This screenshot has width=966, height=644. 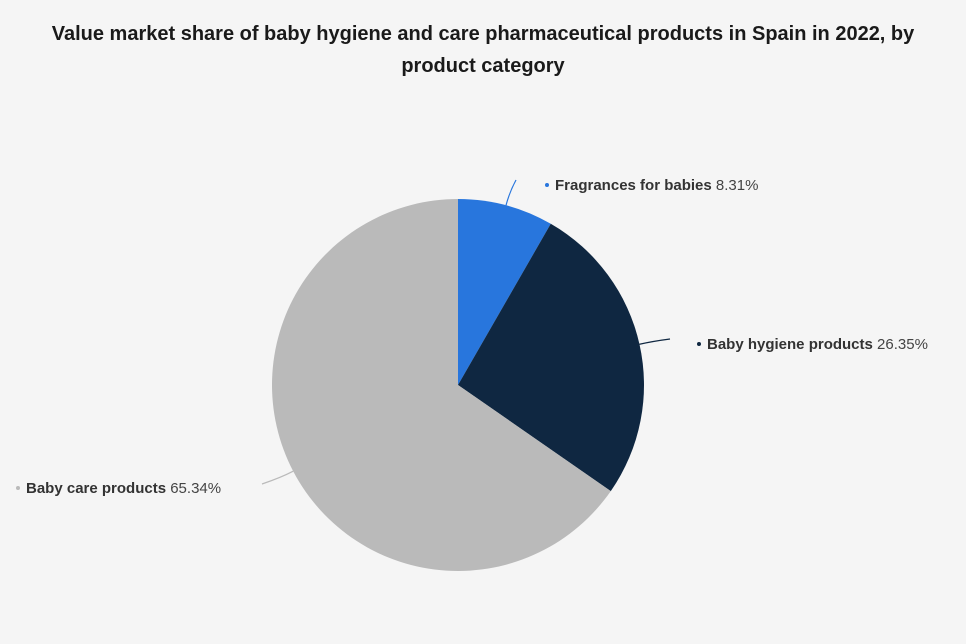 I want to click on label-marker-baby-hygiene-products, so click(x=699, y=344).